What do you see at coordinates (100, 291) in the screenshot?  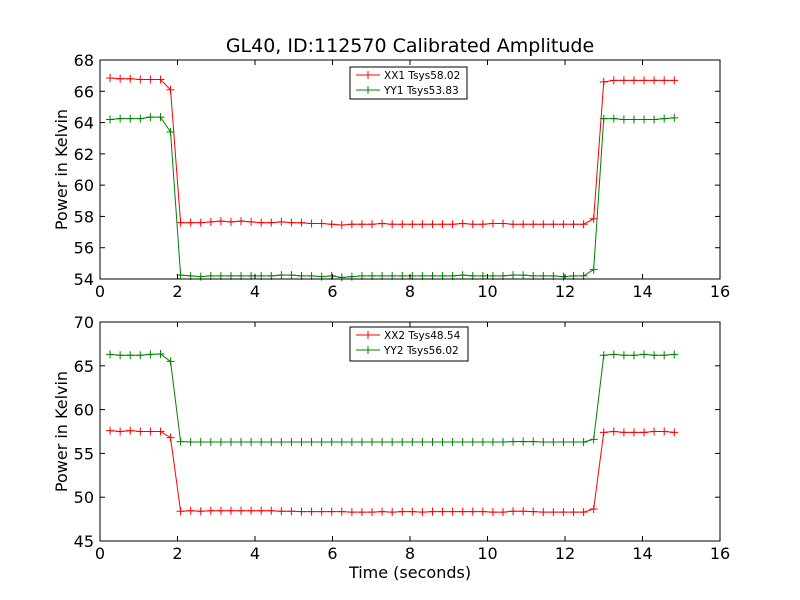 I see `x-tick-label: 0` at bounding box center [100, 291].